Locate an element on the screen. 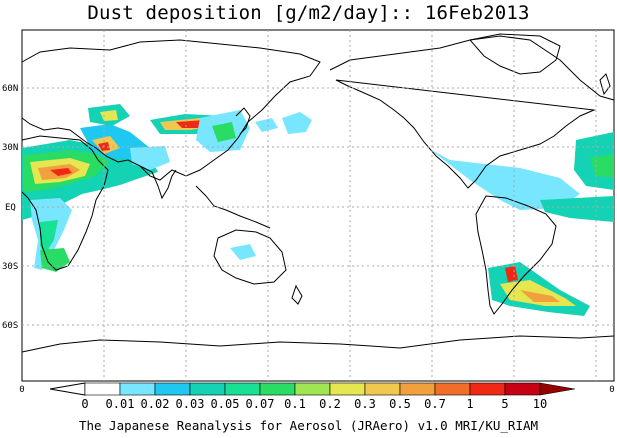 The image size is (617, 438). coastline-uk is located at coordinates (605, 84).